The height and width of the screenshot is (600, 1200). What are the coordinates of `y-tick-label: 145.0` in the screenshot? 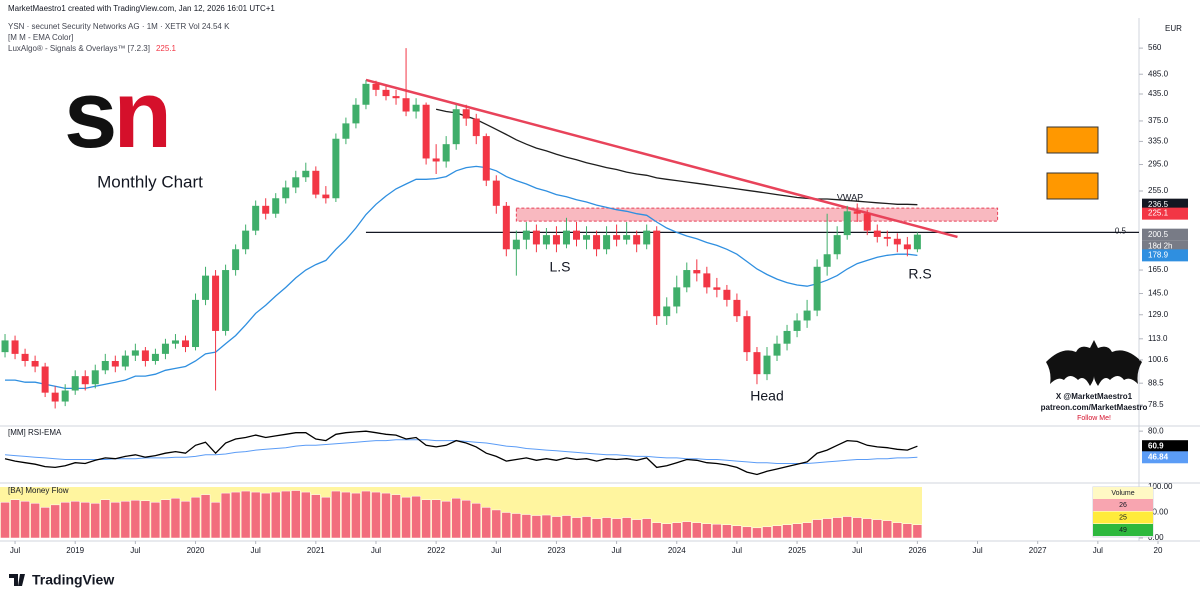 It's located at (1158, 293).